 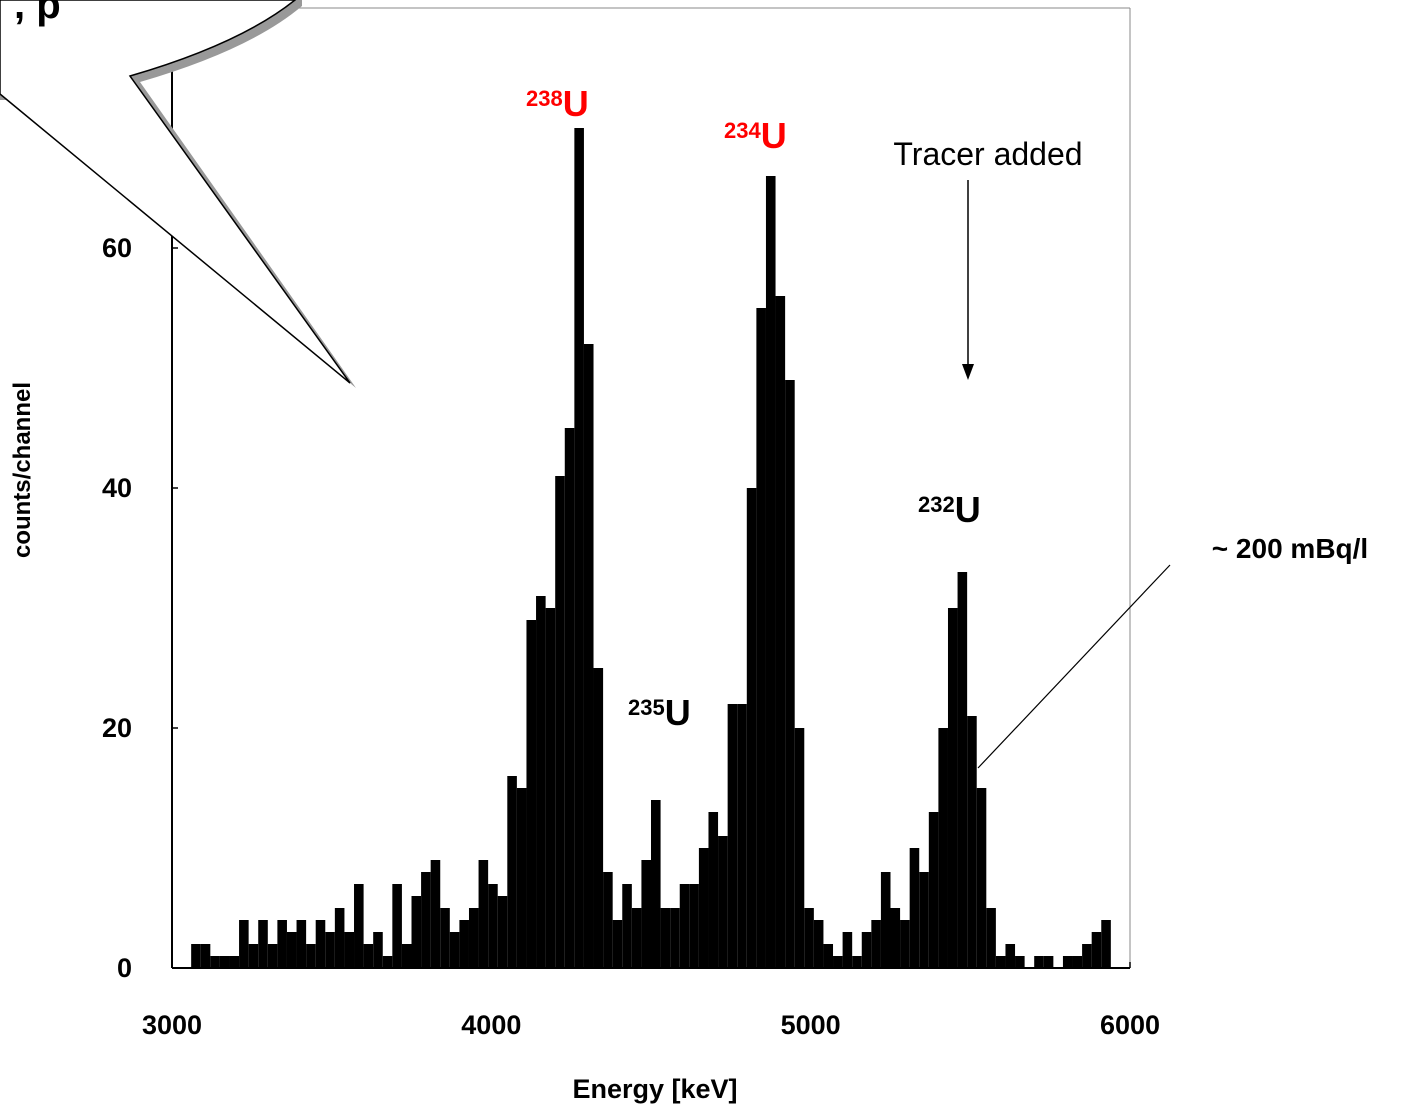 I want to click on isotope-symbol: U, so click(x=774, y=135).